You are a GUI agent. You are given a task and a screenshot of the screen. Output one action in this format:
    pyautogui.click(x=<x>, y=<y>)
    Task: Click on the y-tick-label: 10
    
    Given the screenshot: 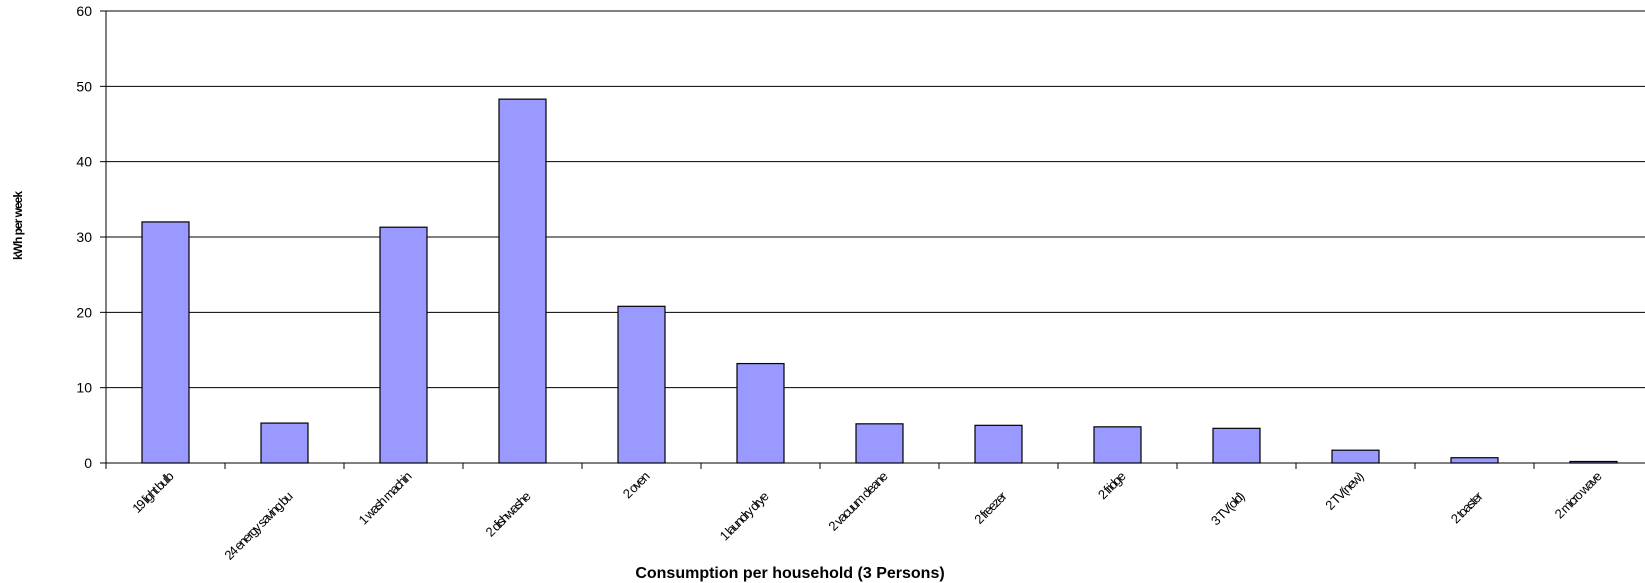 What is the action you would take?
    pyautogui.click(x=84, y=388)
    